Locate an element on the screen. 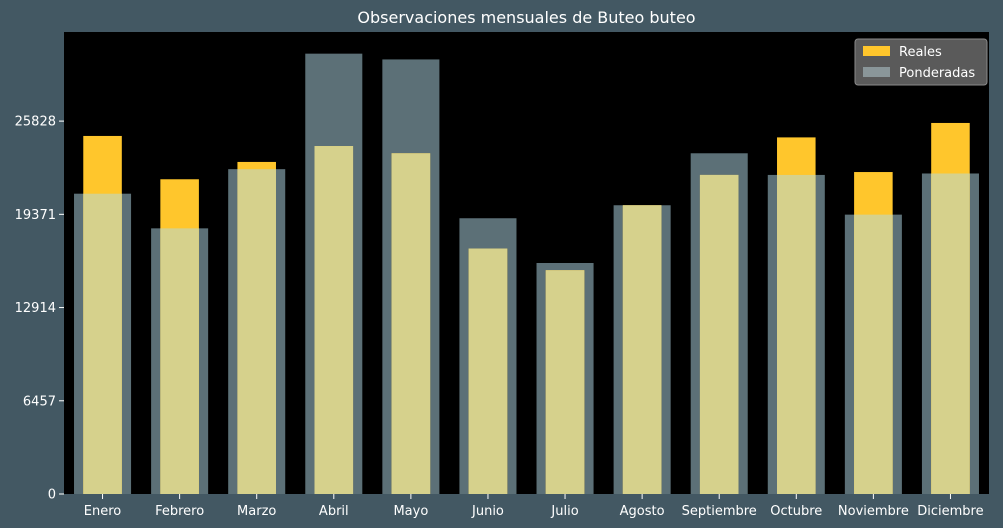  x-tick-label: Agosto is located at coordinates (642, 511).